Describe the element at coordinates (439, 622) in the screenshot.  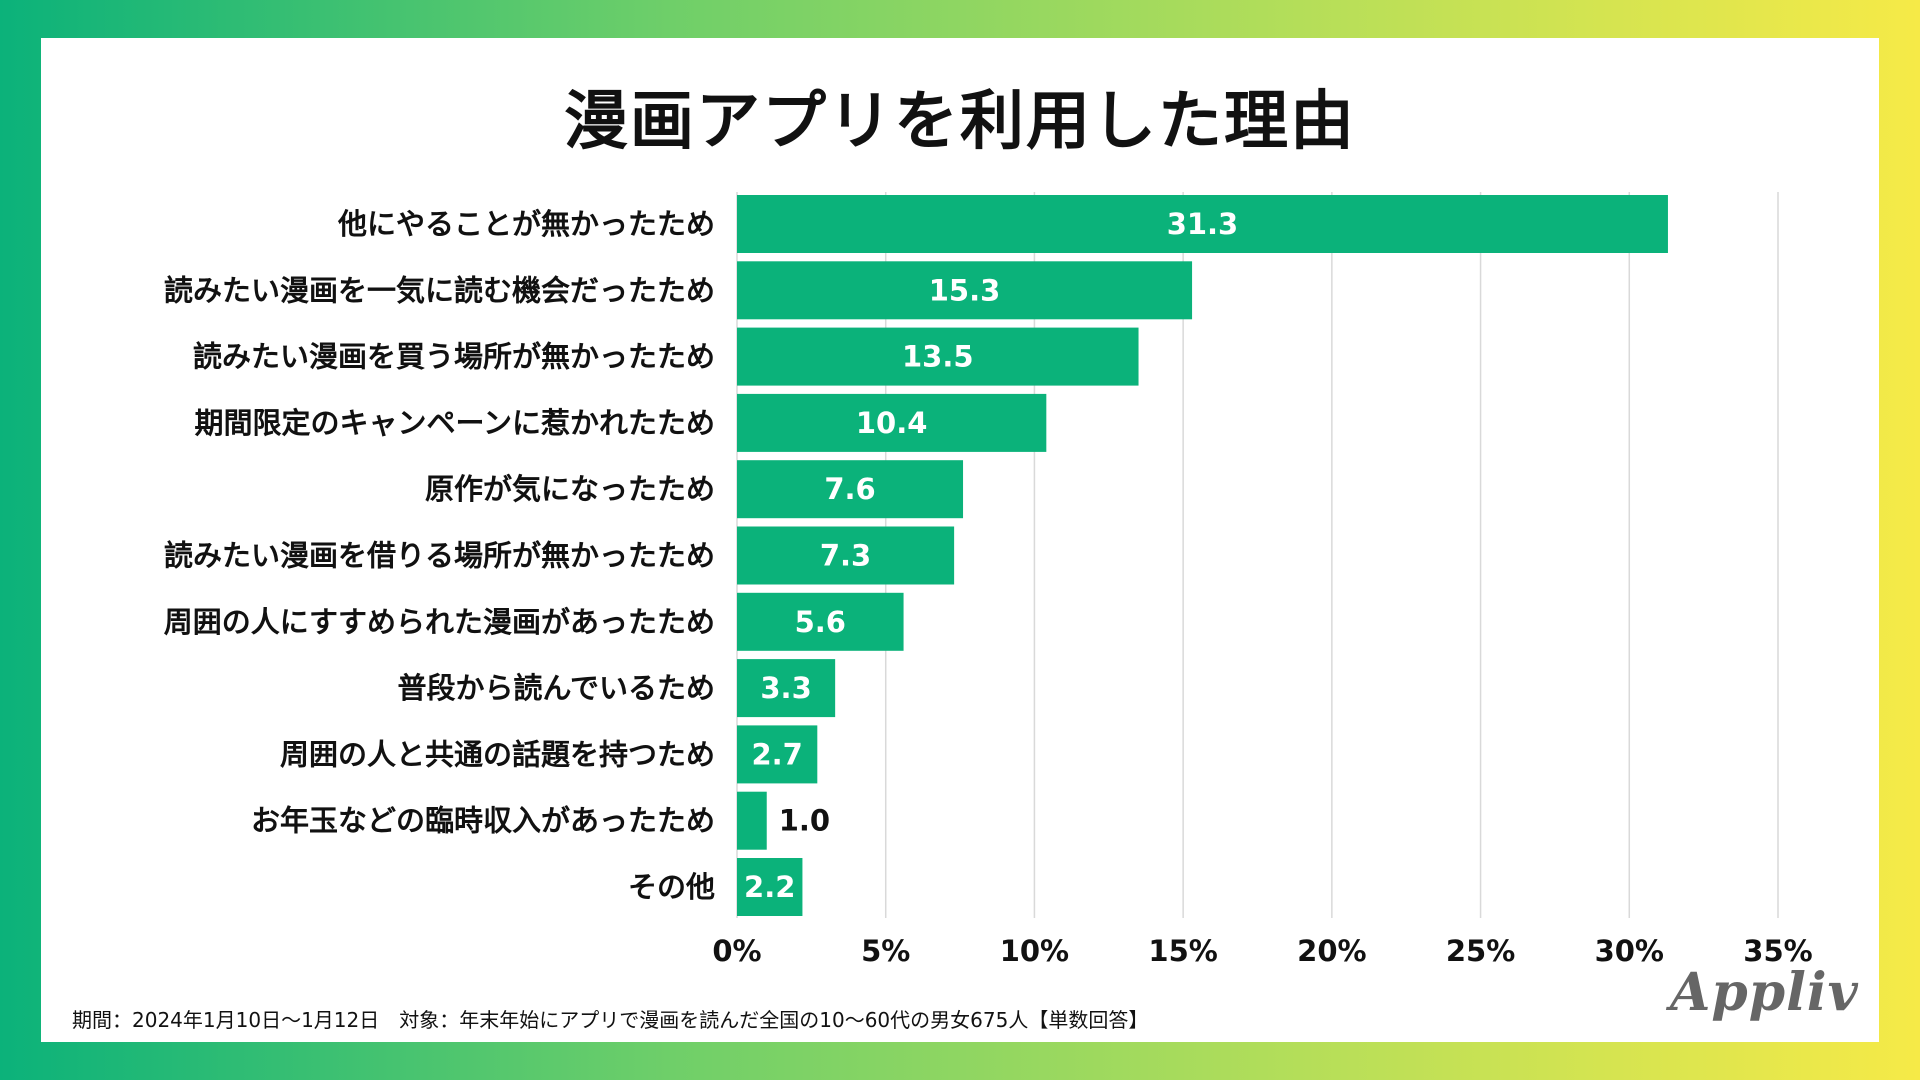
I see `category-label: 周囲の人にすすめられた漫画があったため` at that location.